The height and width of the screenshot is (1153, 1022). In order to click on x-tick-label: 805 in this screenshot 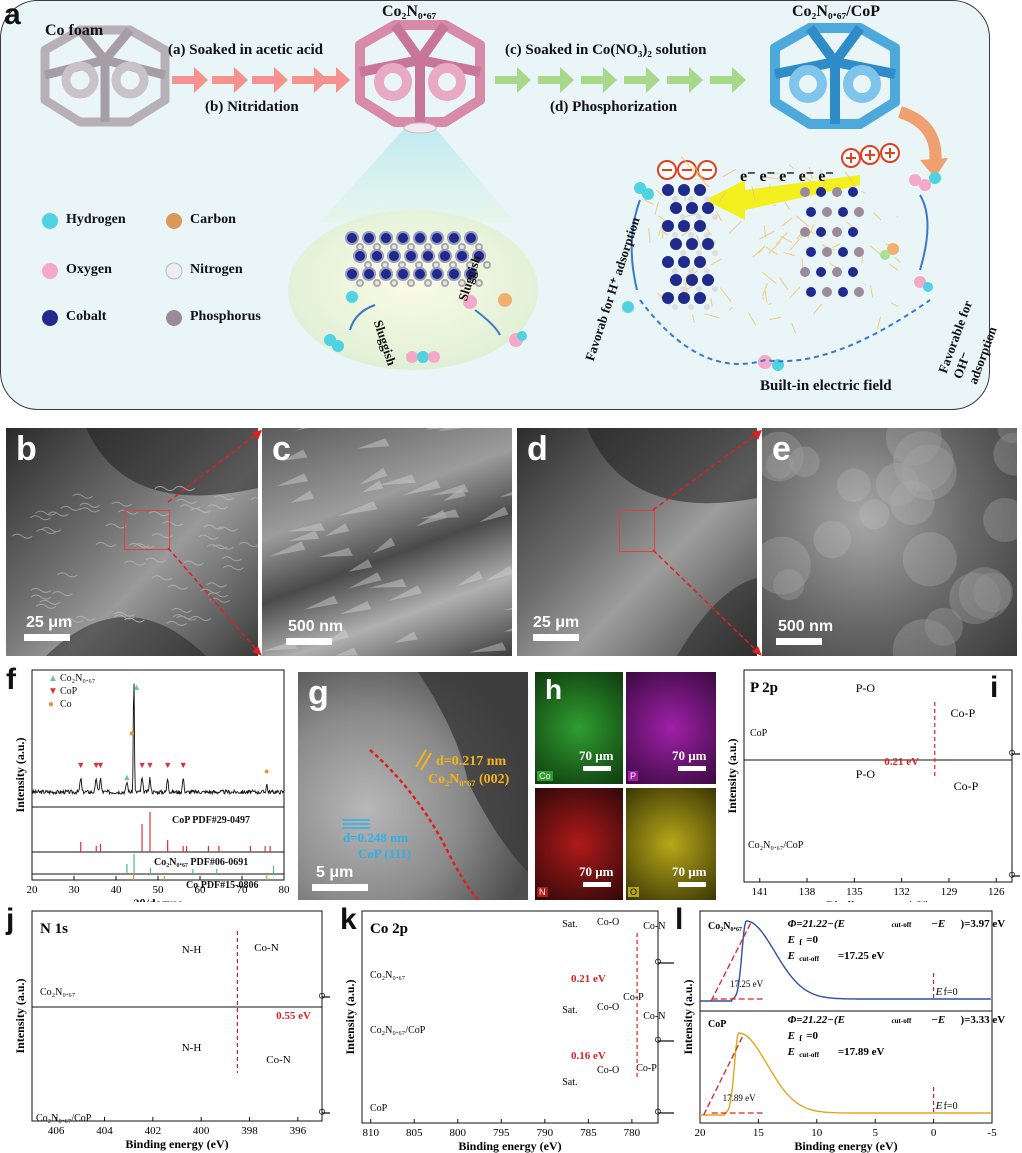, I will do `click(414, 1133)`.